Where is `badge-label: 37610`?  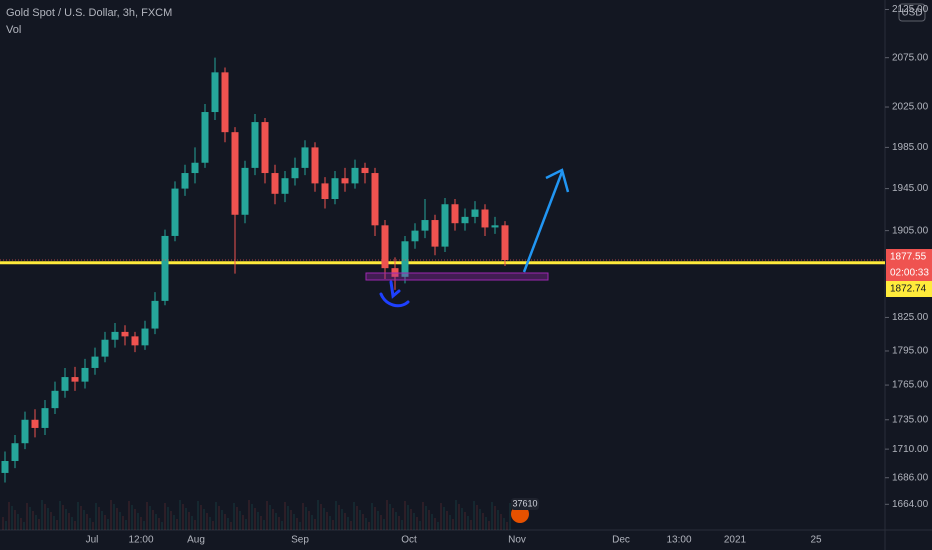 badge-label: 37610 is located at coordinates (524, 503).